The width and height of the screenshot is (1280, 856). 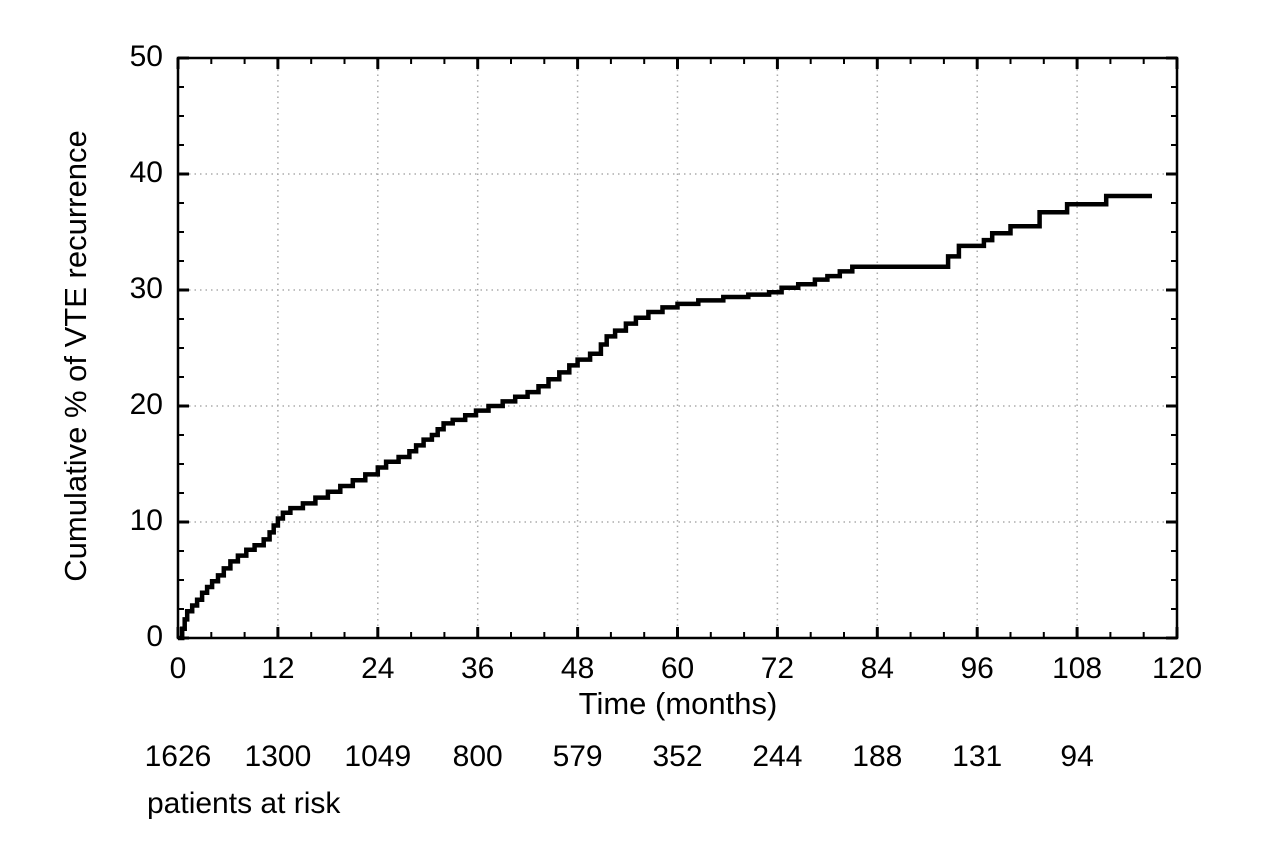 I want to click on patients-at-risk-count: 131, so click(x=977, y=756).